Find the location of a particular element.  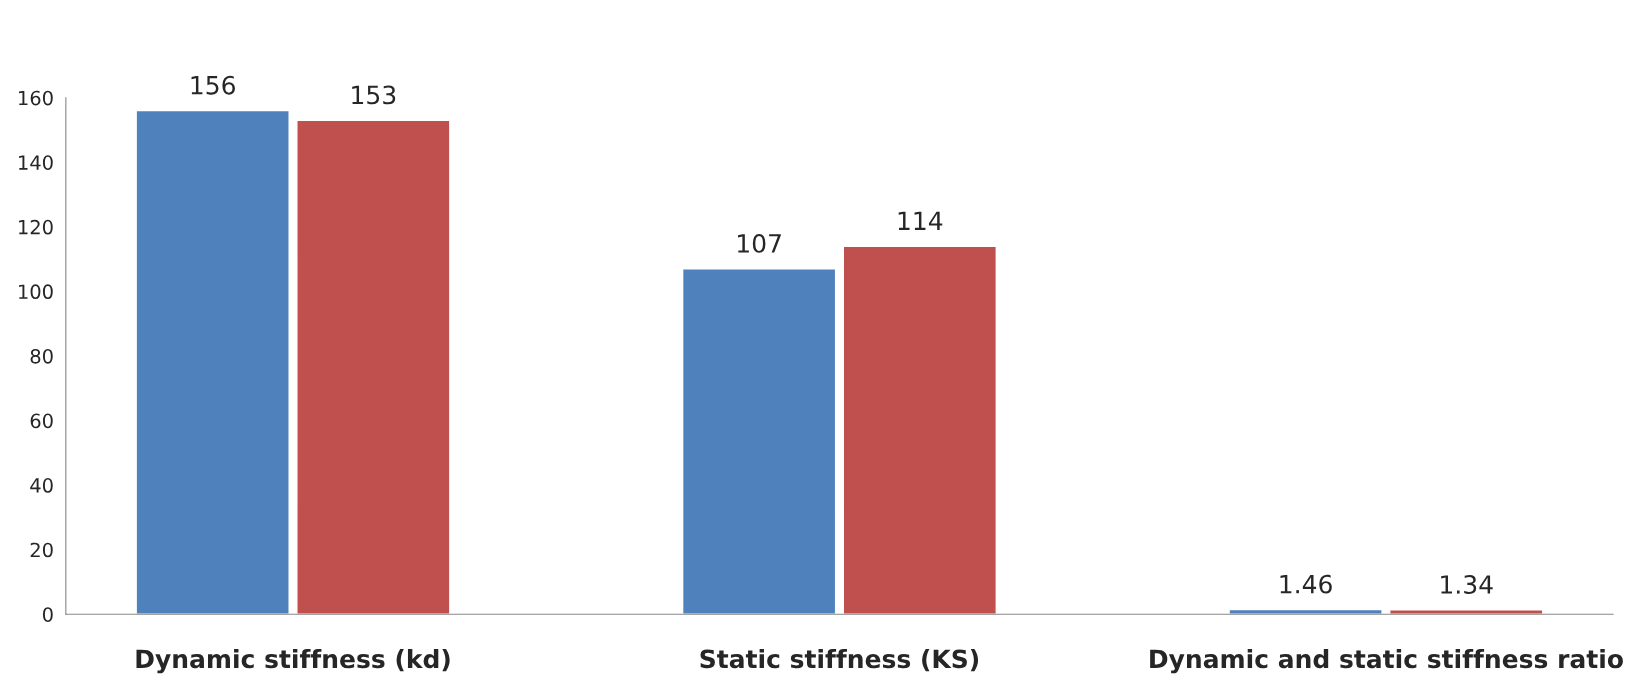

data-label: 1.46 is located at coordinates (1306, 584).